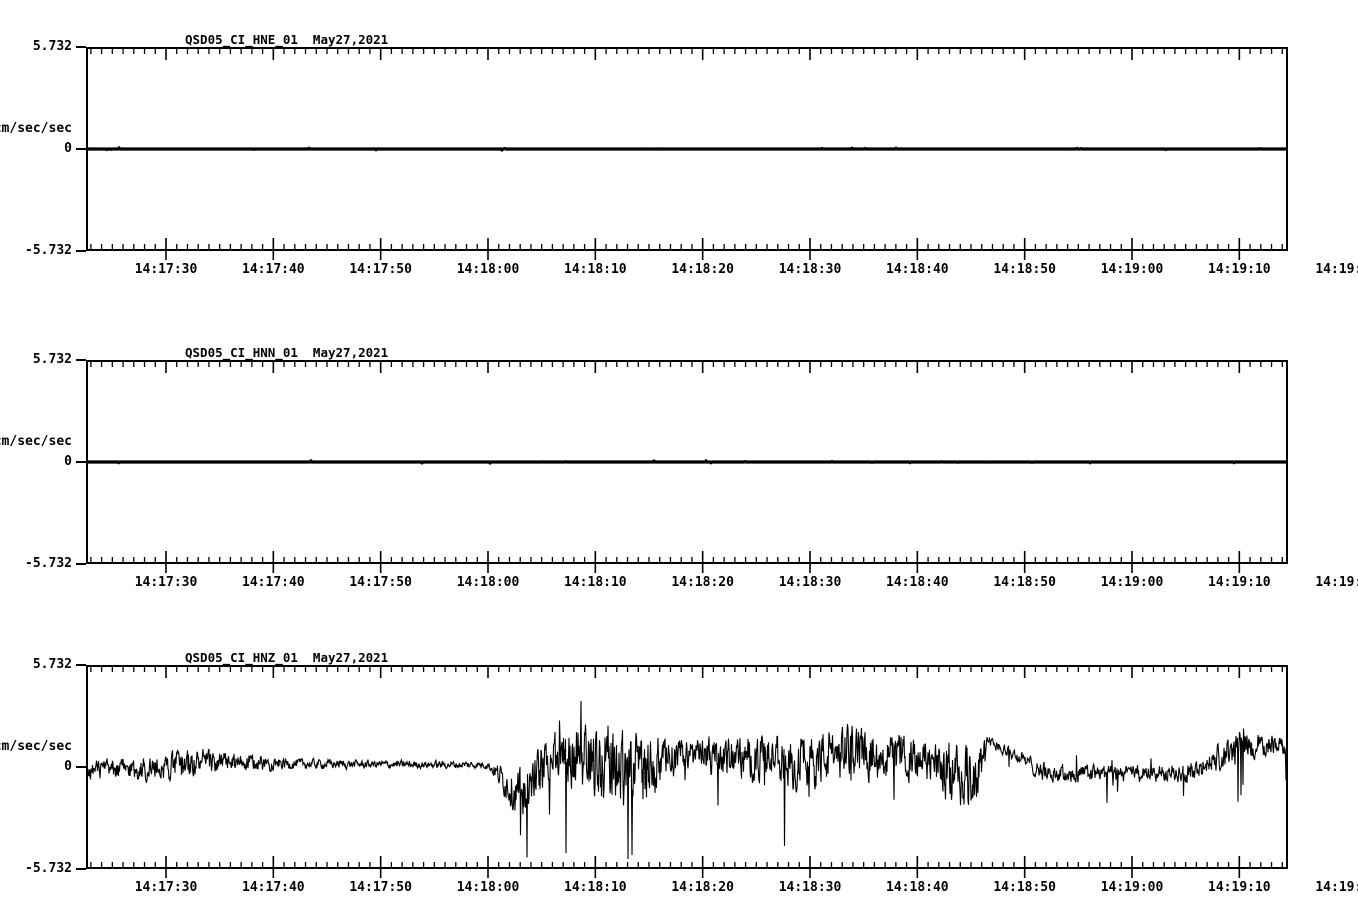 The height and width of the screenshot is (924, 1358). Describe the element at coordinates (287, 39) in the screenshot. I see `panel-title: QSD05_CI_HNE_01 May27,2021` at that location.